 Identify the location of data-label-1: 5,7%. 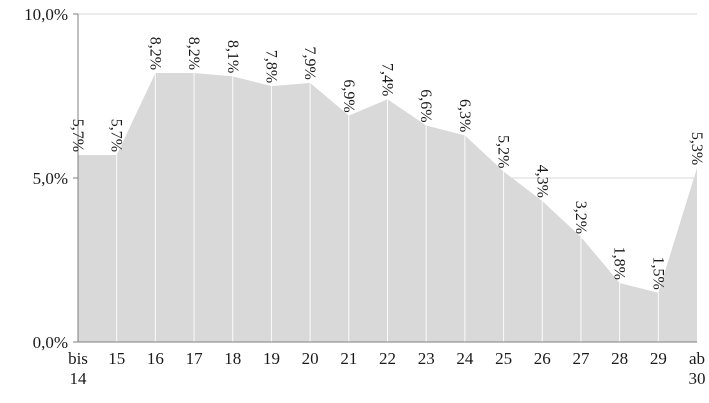
(116, 135).